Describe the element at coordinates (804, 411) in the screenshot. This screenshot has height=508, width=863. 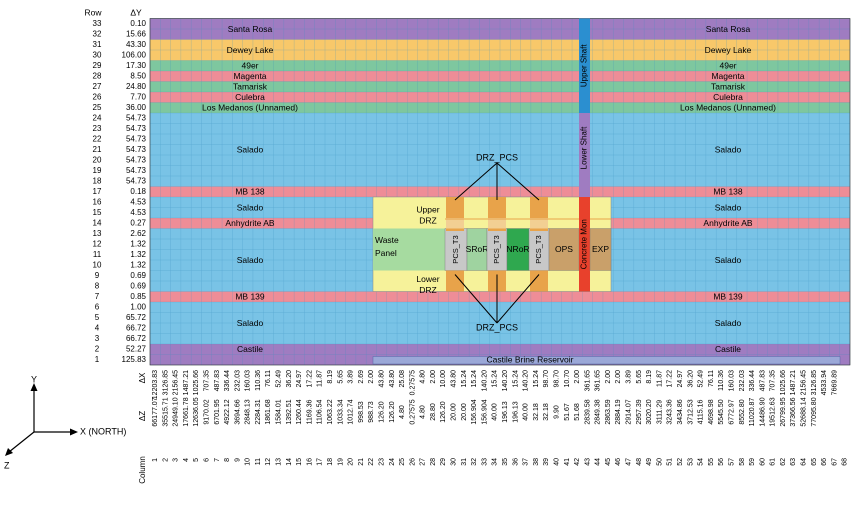
I see `column-dz: 52688.14` at that location.